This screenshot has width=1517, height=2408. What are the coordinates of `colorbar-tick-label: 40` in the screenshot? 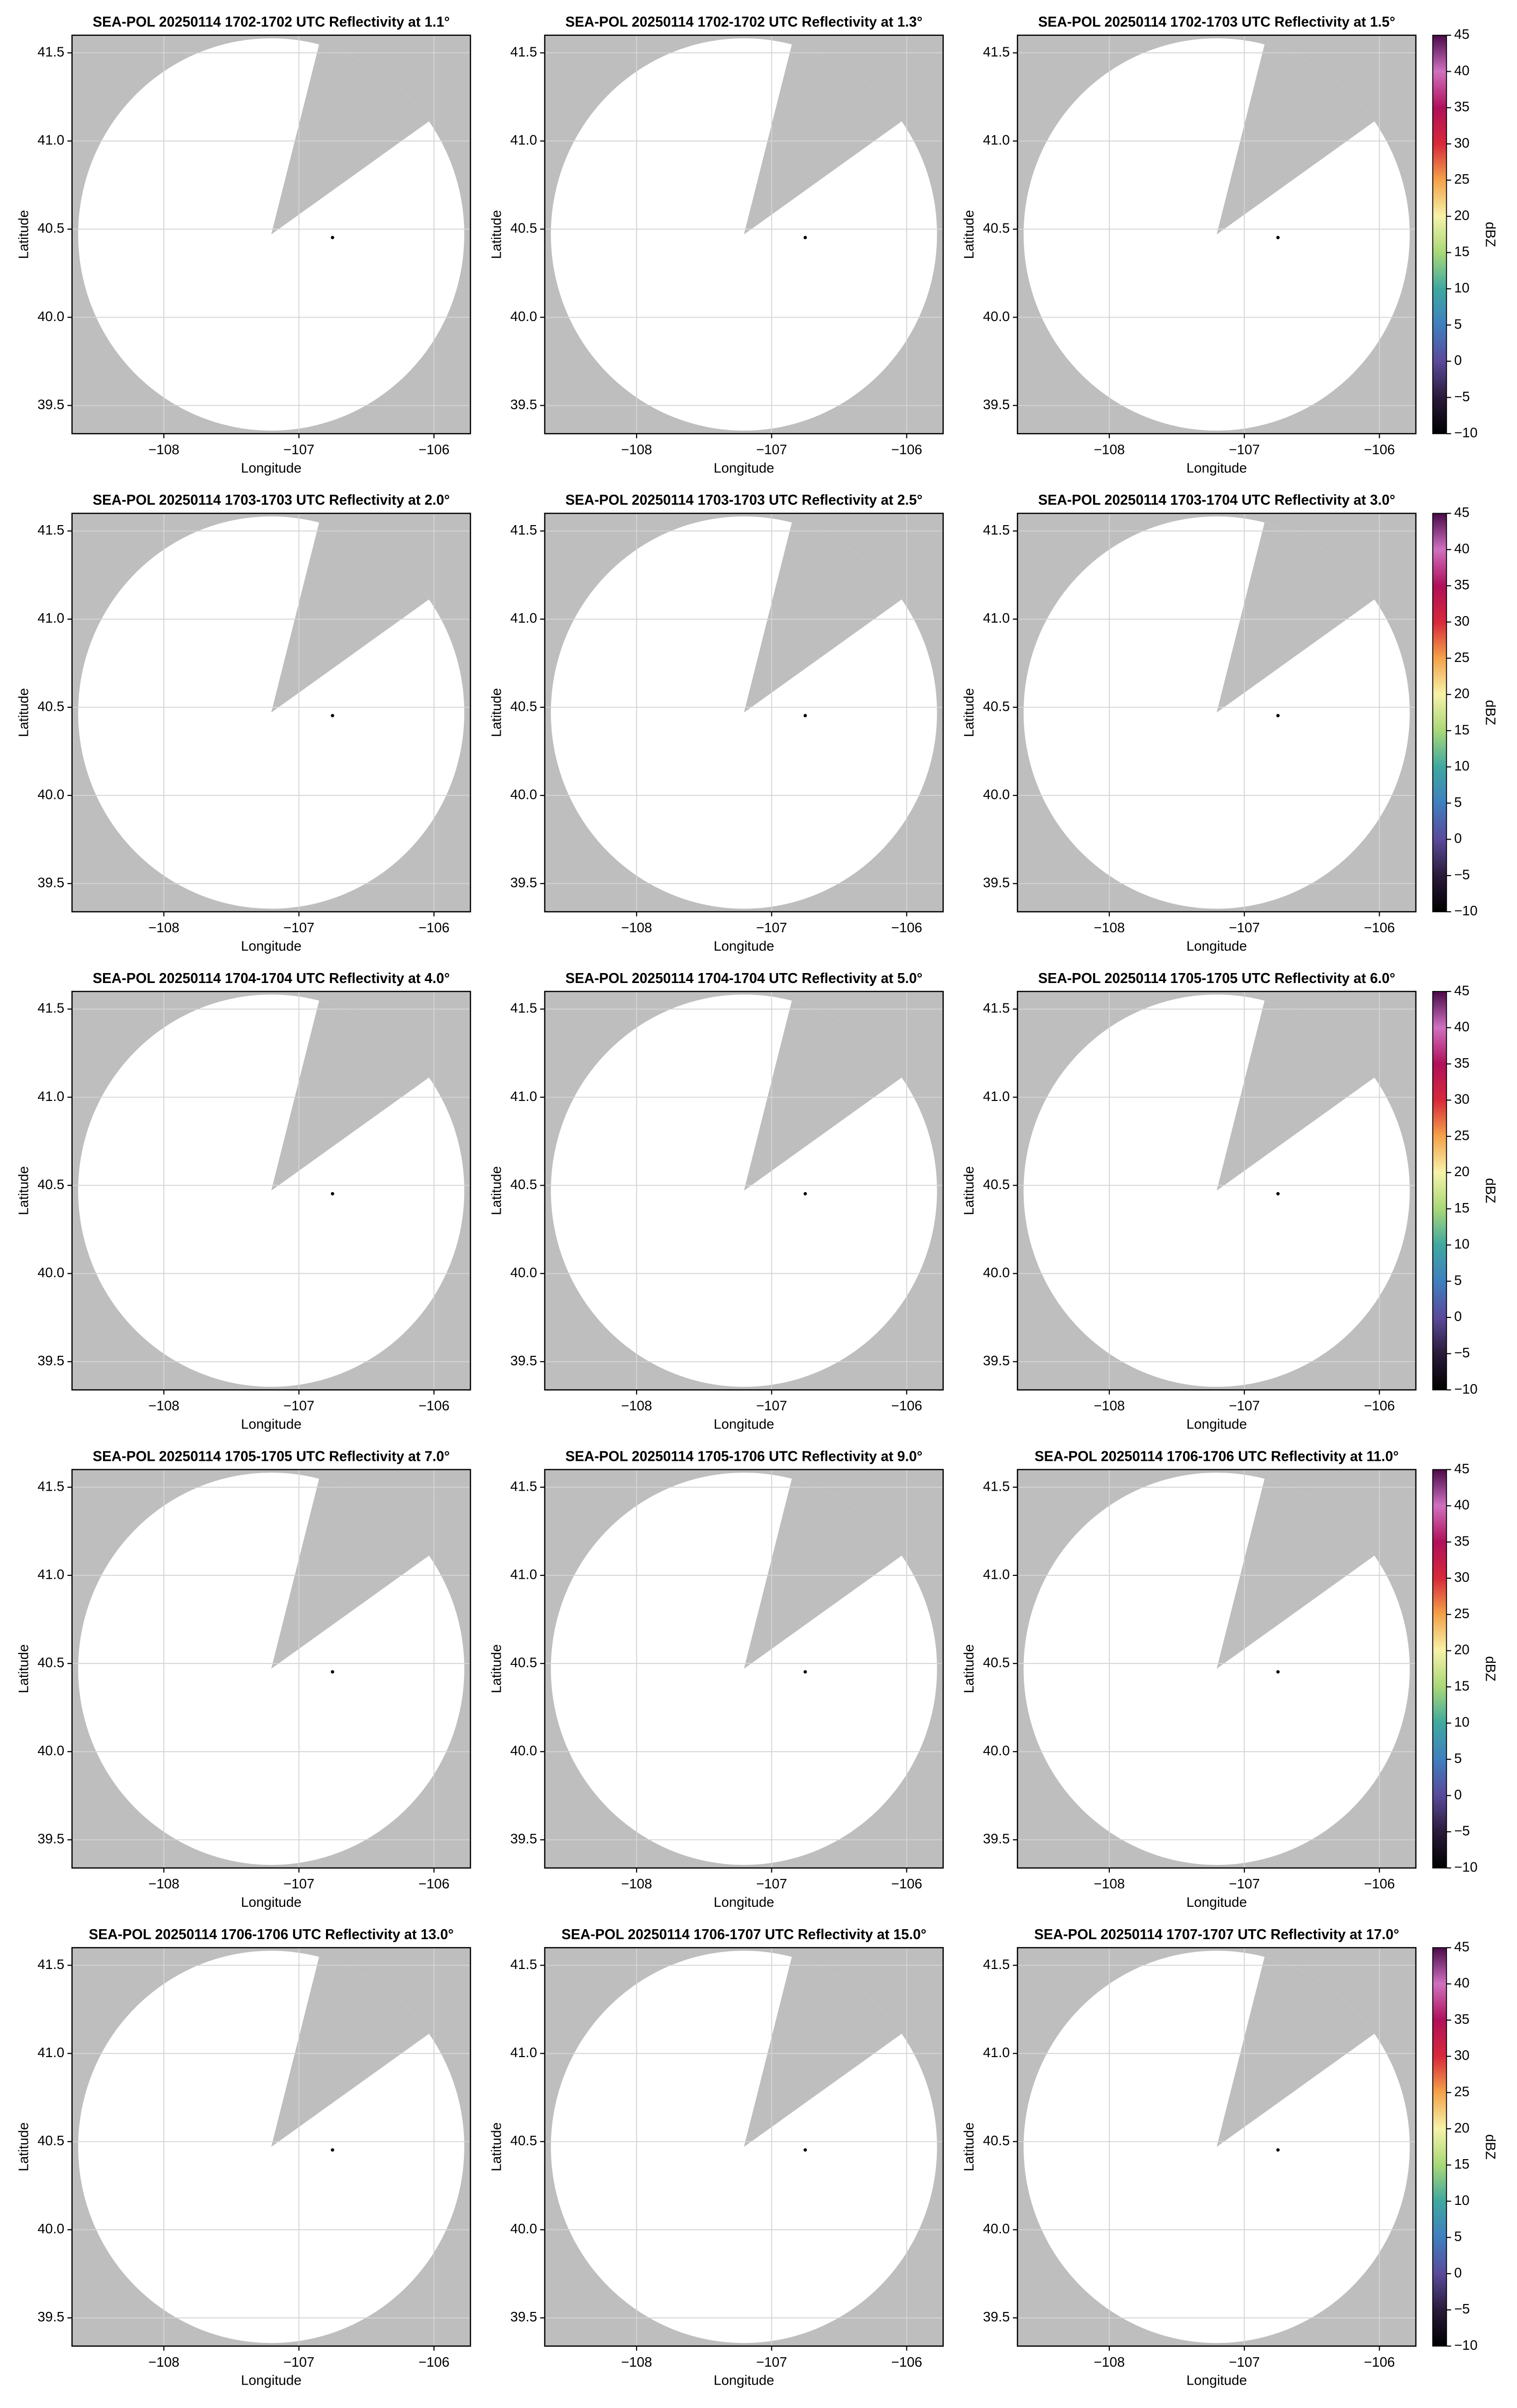 It's located at (1462, 1026).